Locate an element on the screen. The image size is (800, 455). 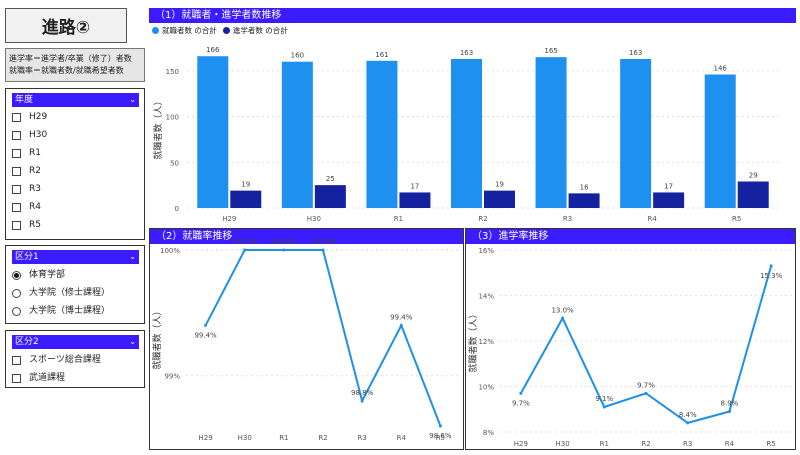
year-option-r4: R4 is located at coordinates (26, 207).